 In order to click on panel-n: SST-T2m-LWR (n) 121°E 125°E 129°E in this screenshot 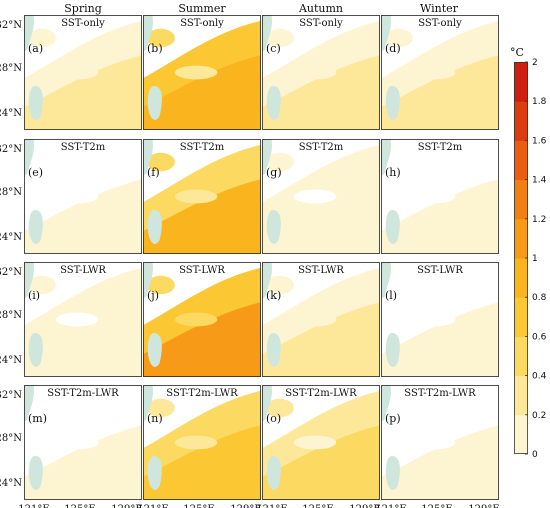, I will do `click(199, 446)`.